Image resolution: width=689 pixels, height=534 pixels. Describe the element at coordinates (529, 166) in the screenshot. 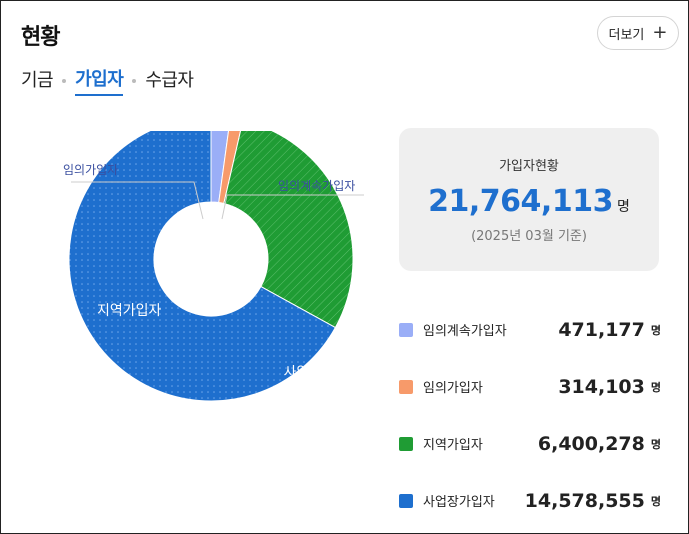

I see `summary-label: 가입자현황` at that location.